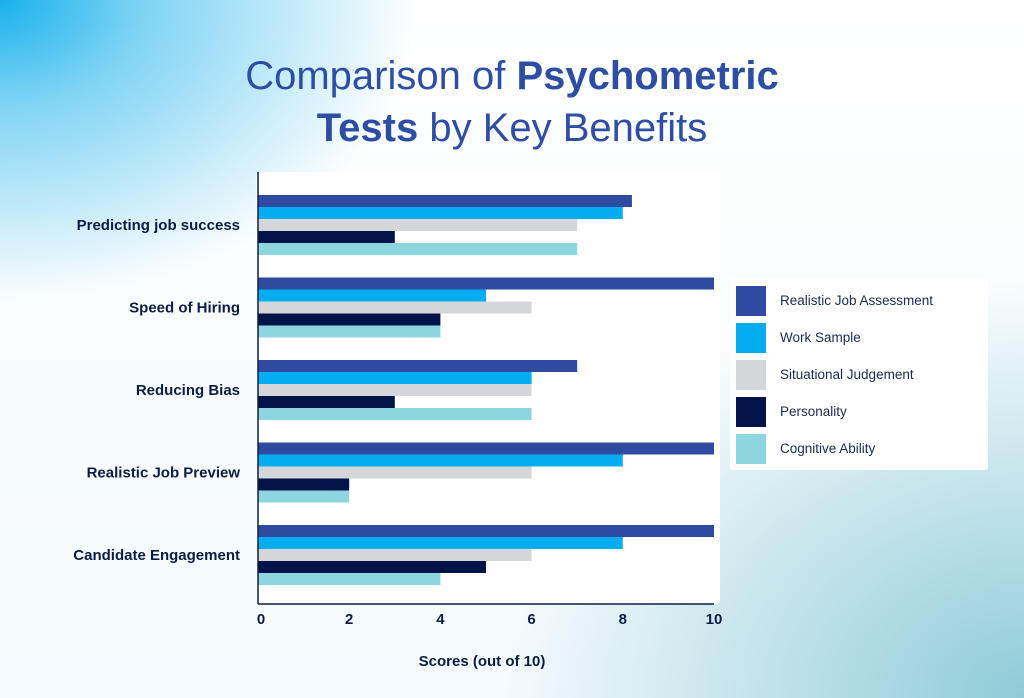 The image size is (1024, 698). Describe the element at coordinates (482, 661) in the screenshot. I see `x-axis-label: Scores (out of 10)` at that location.